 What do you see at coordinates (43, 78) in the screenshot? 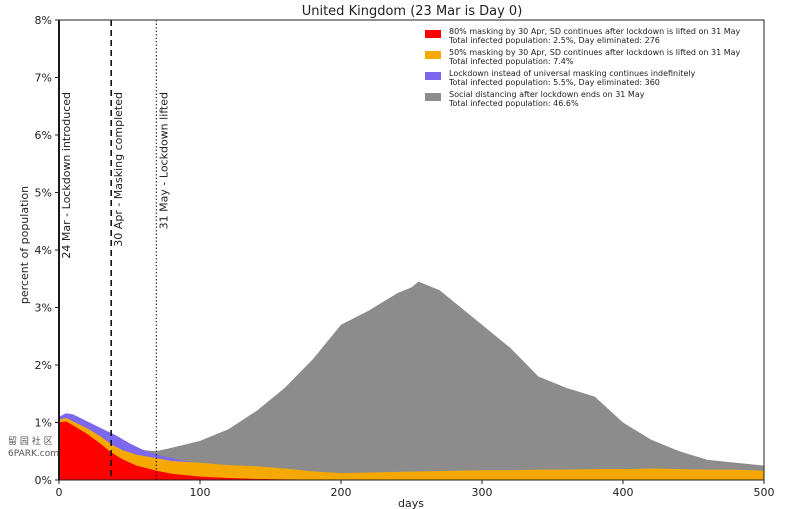
I see `y-tick-label-7: 7%` at bounding box center [43, 78].